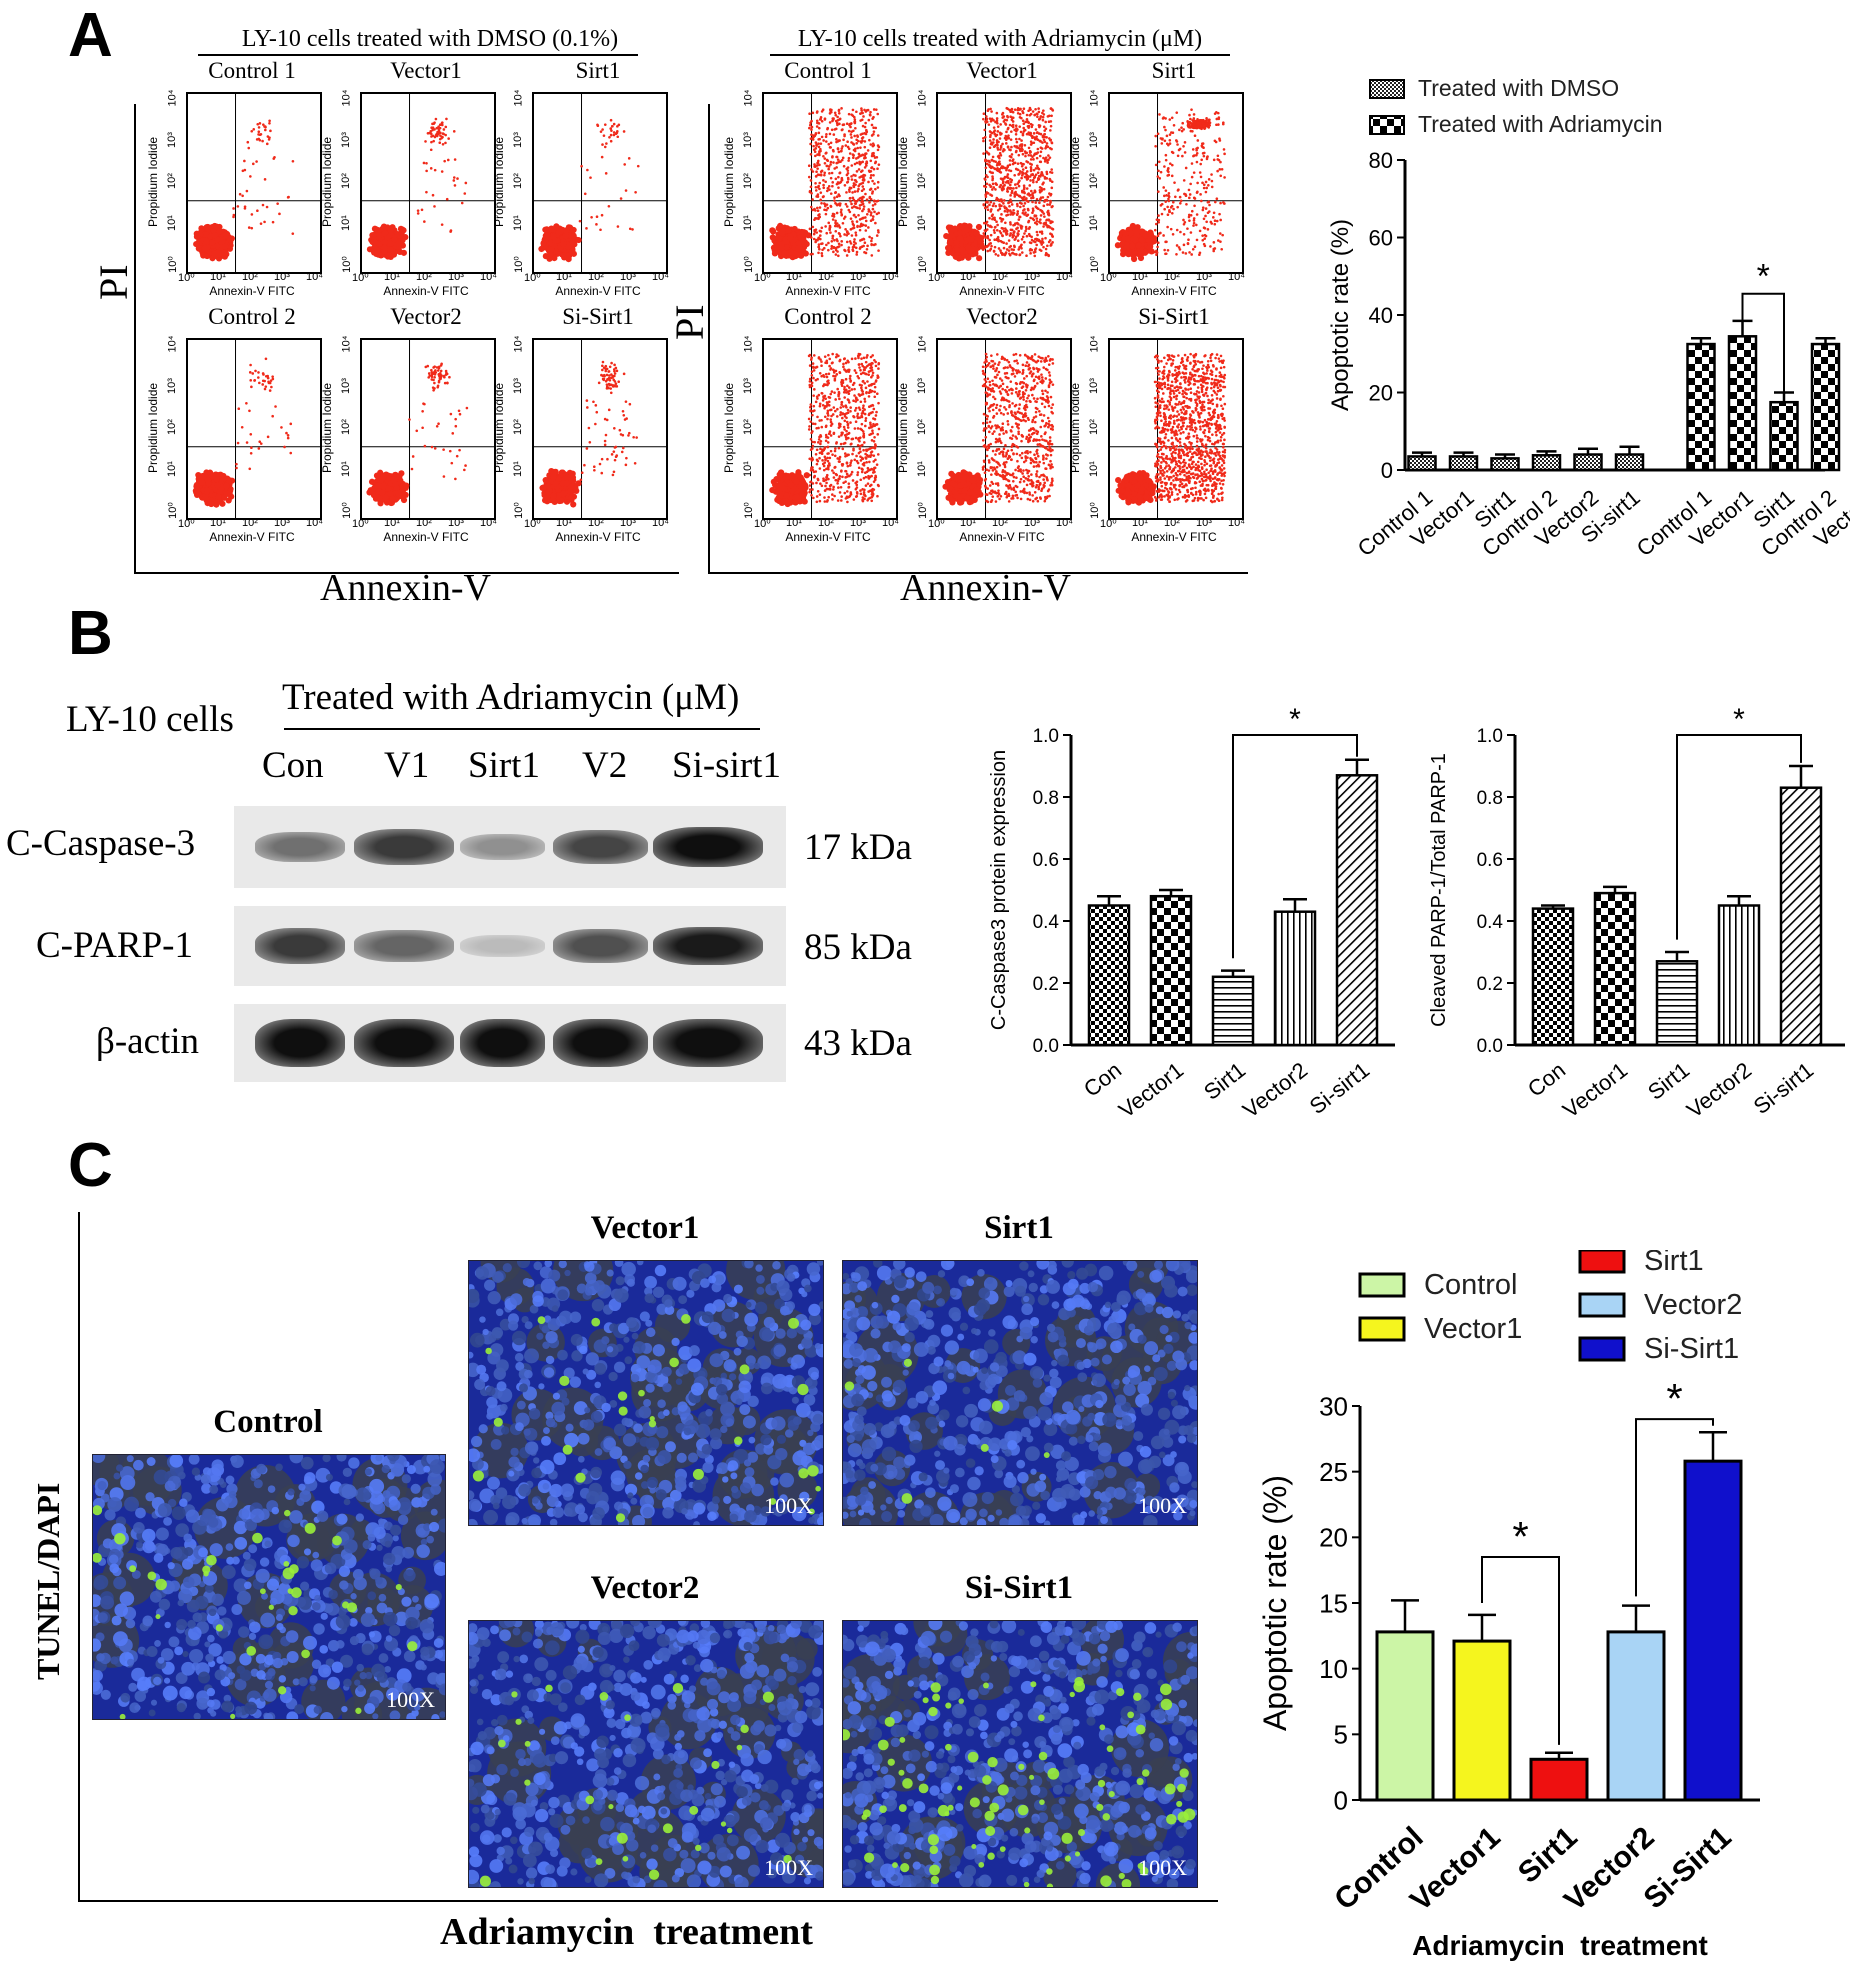  What do you see at coordinates (1660, 1305) in the screenshot?
I see `legend-entry: Vector2` at bounding box center [1660, 1305].